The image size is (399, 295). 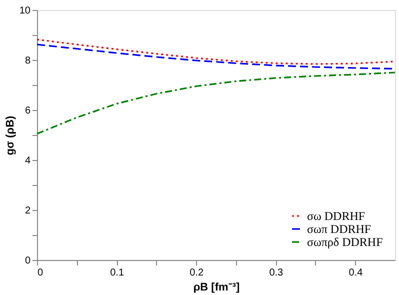 I want to click on x-tick-label: 0.2, so click(x=197, y=273).